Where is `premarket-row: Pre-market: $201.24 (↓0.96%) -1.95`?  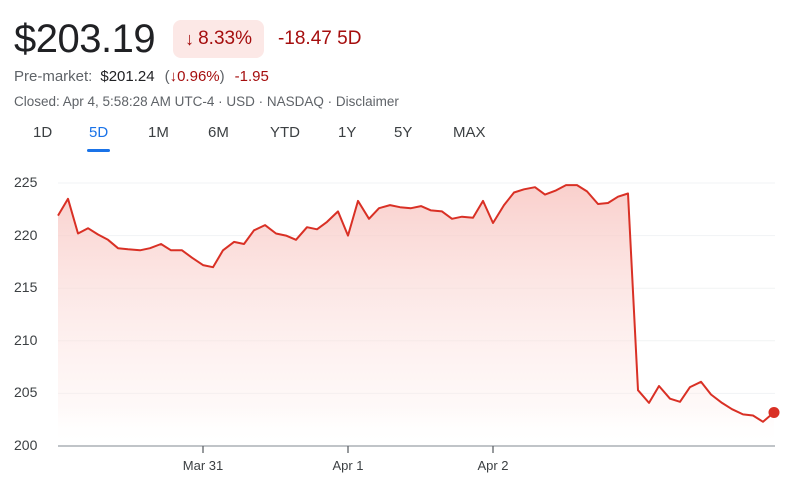 premarket-row: Pre-market: $201.24 (↓0.96%) -1.95 is located at coordinates (141, 76).